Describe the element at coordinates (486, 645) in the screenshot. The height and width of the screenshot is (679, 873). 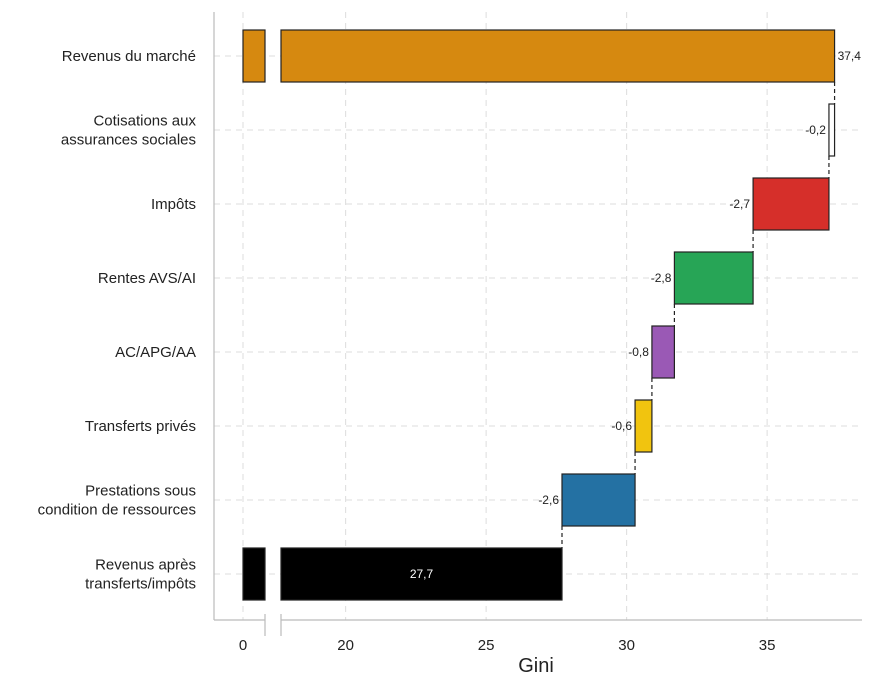
I see `x-tick-label-25: 25` at that location.